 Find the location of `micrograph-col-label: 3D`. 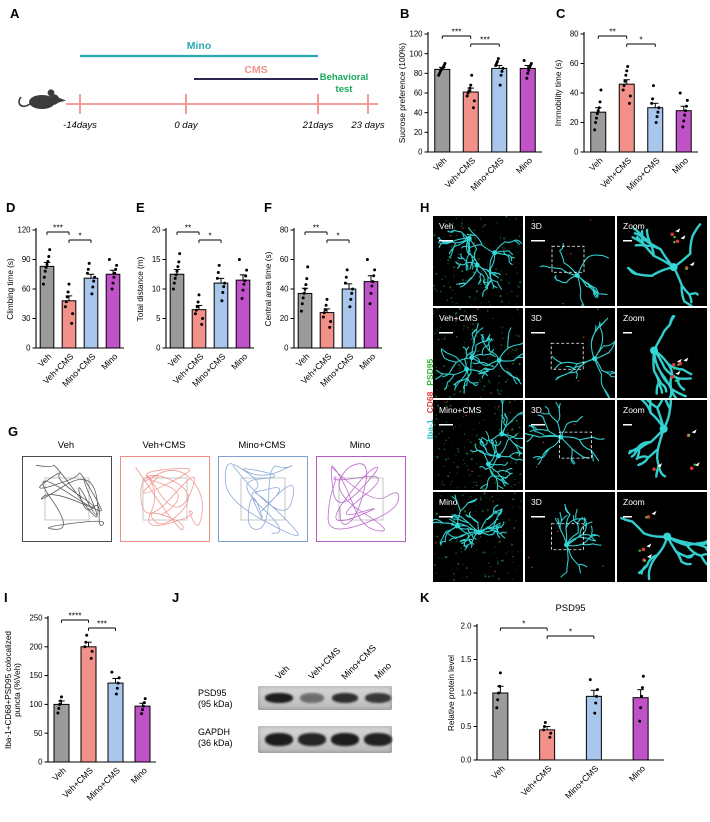

micrograph-col-label: 3D is located at coordinates (536, 318).